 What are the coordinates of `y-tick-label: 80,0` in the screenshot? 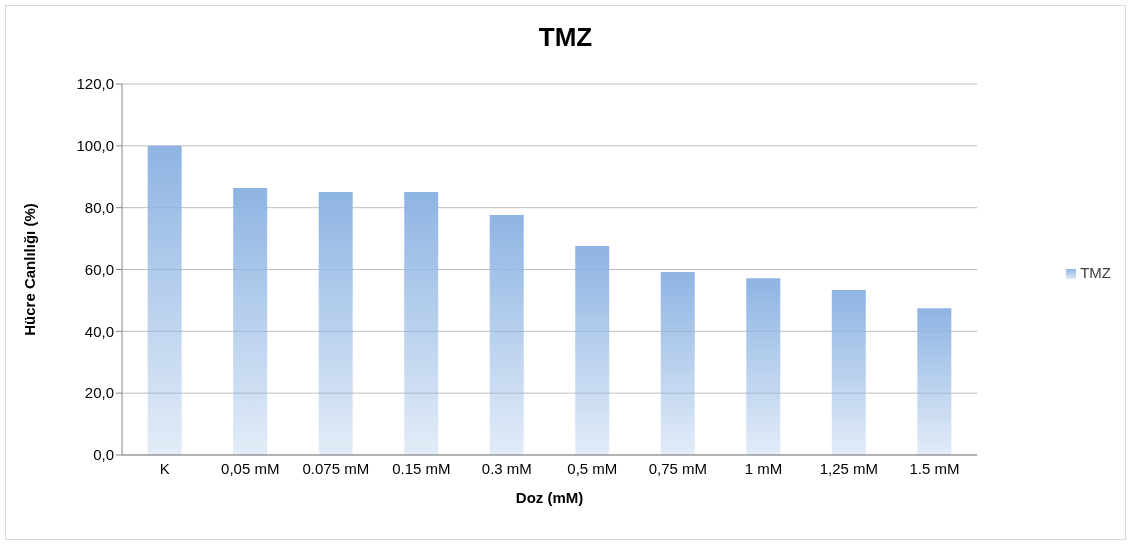 It's located at (99, 207).